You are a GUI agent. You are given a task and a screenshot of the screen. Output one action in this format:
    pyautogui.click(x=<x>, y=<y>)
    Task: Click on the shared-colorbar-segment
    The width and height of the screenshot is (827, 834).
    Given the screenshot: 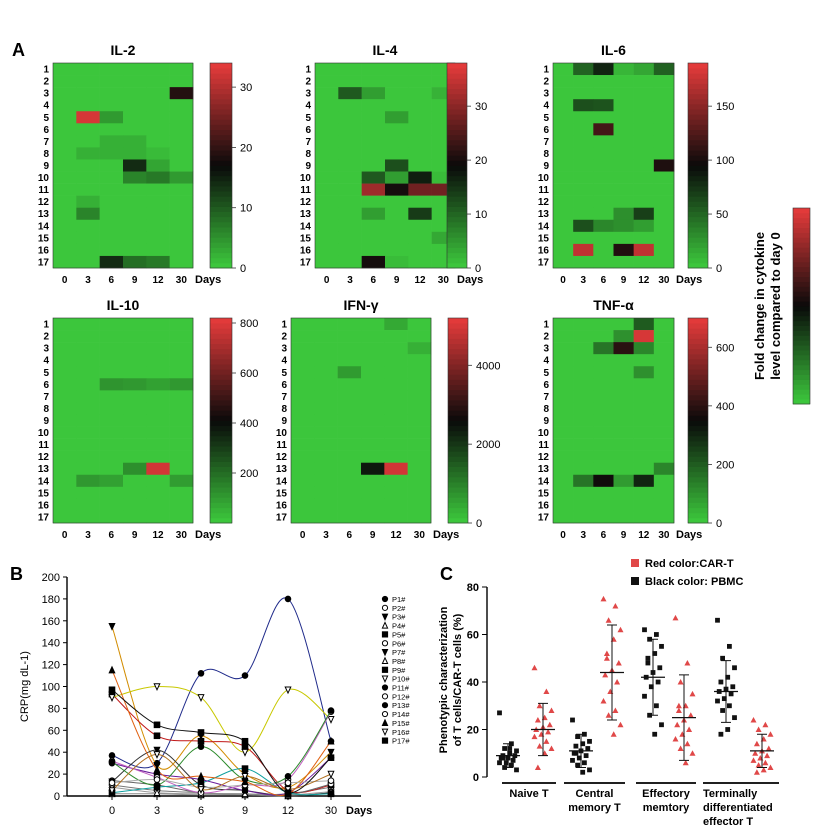 What is the action you would take?
    pyautogui.click(x=801, y=245)
    